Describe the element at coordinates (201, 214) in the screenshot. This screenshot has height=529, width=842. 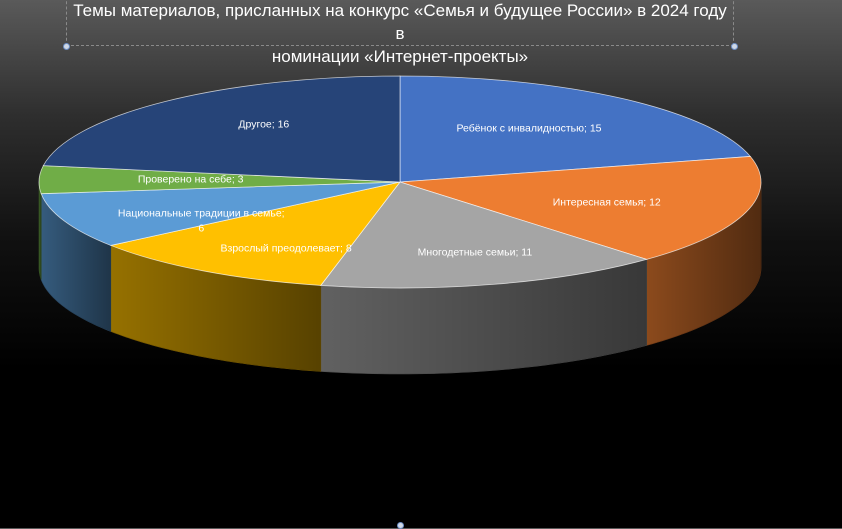
I see `data-label-4: Национальные традиции в семье;` at that location.